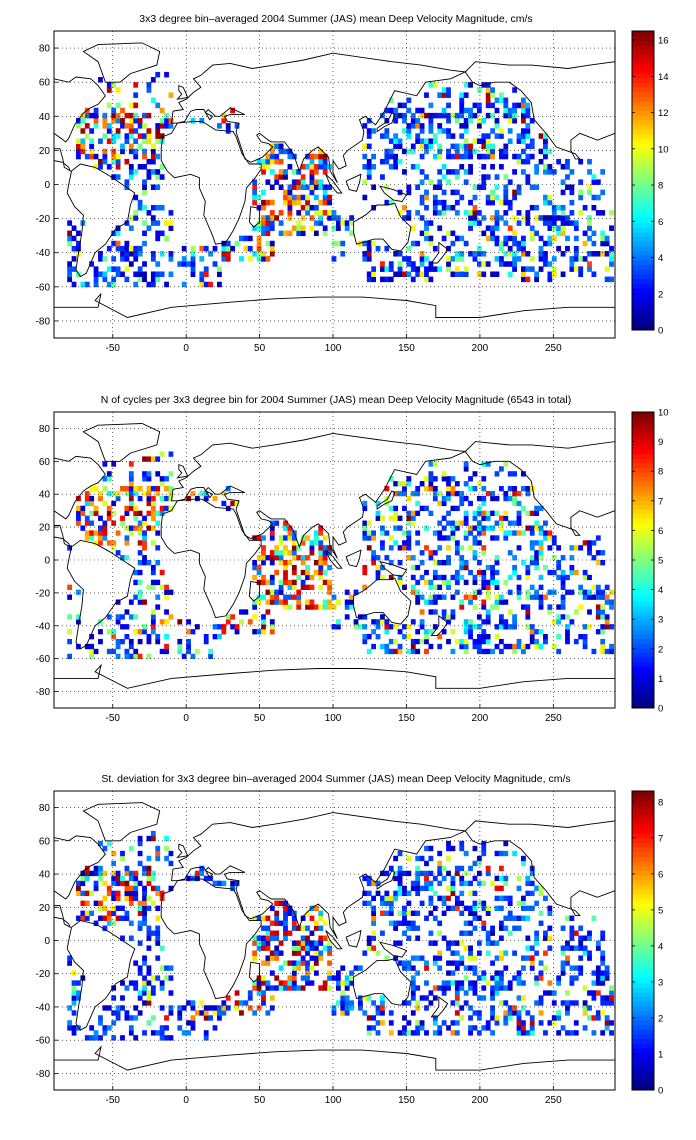 The image size is (696, 1140). I want to click on colorbar-tick-label: 2, so click(660, 294).